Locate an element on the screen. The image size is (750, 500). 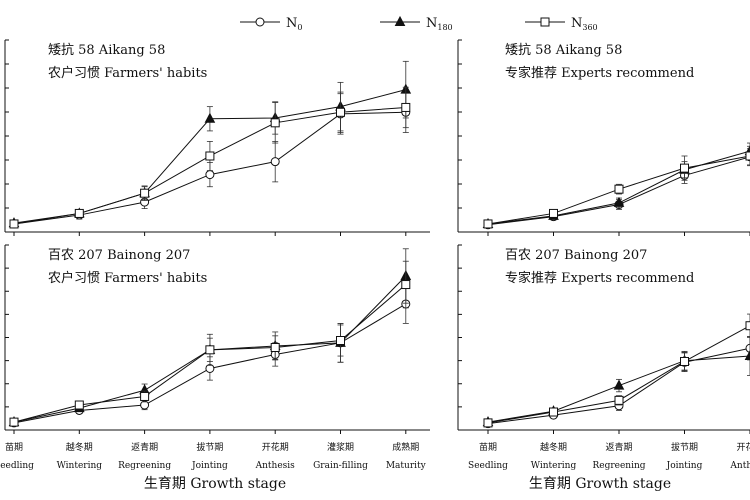
panel-1-title-cultivar: 矮抗 58 Aikang 58 is located at coordinates (106, 50).